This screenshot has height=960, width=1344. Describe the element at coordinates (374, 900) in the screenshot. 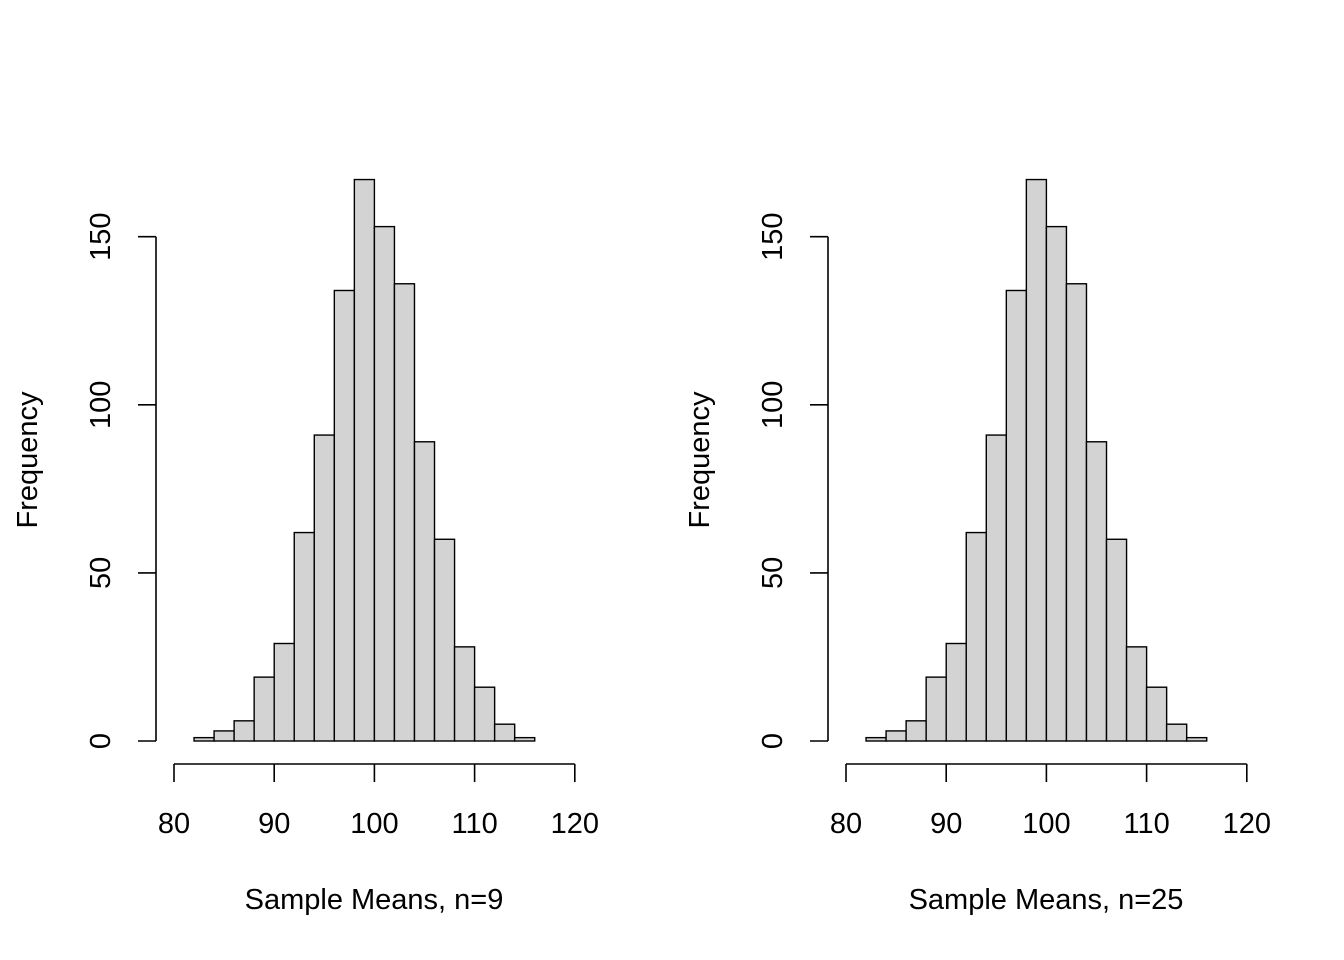

I see `x-axis-title: Sample Means, n=9` at that location.